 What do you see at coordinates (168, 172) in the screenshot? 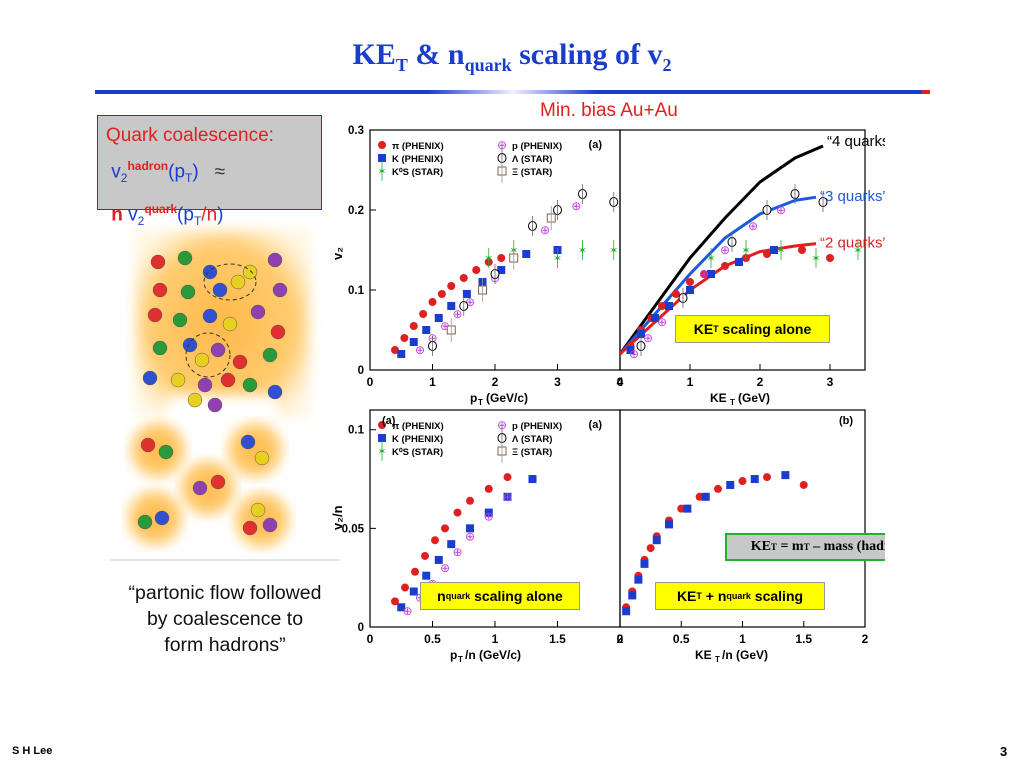
I see `coalescence-formula-line1: v2hadron(pT) ≈` at bounding box center [168, 172].